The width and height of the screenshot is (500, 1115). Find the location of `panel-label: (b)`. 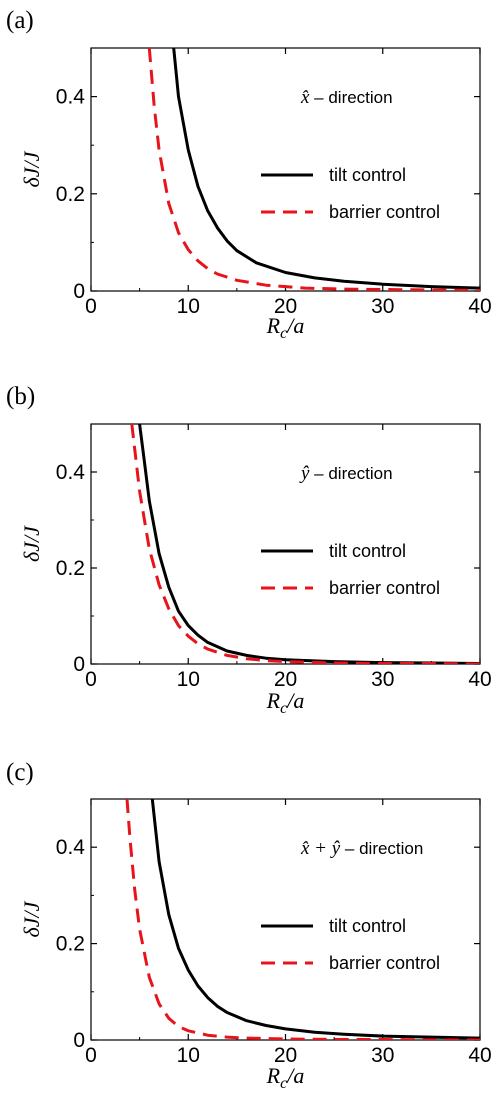

panel-label: (b) is located at coordinates (20, 396).